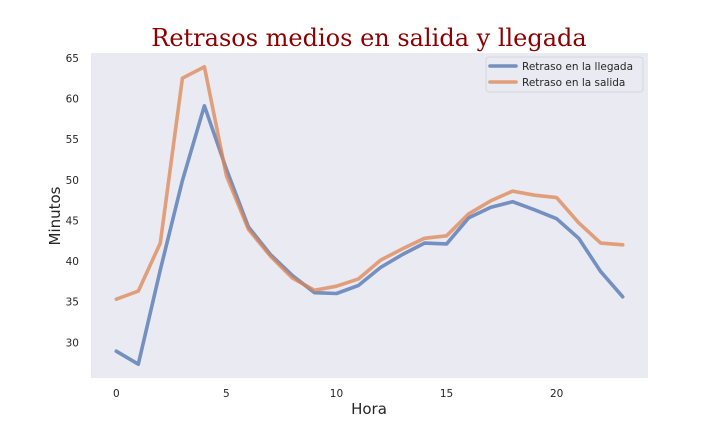  What do you see at coordinates (368, 38) in the screenshot?
I see `chart-title: Retrasos medios en salida y llegada` at bounding box center [368, 38].